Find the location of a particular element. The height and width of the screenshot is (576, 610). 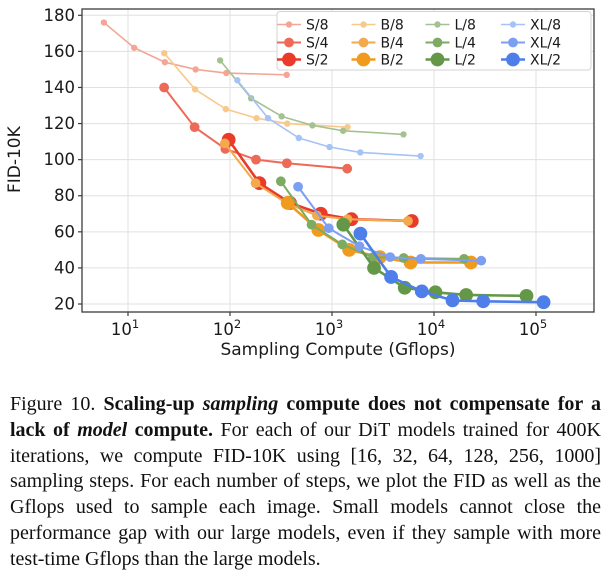

y-tick-label: 140 is located at coordinates (60, 87).